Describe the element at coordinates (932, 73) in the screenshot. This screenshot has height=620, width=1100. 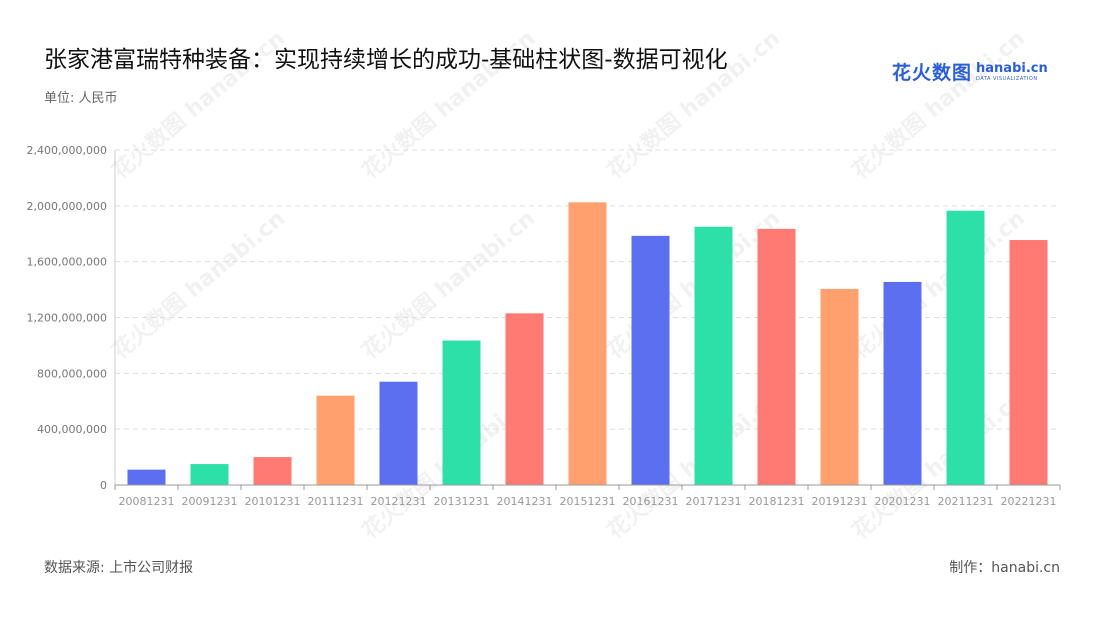
I see `logo-chinese-text: 花火数图` at that location.